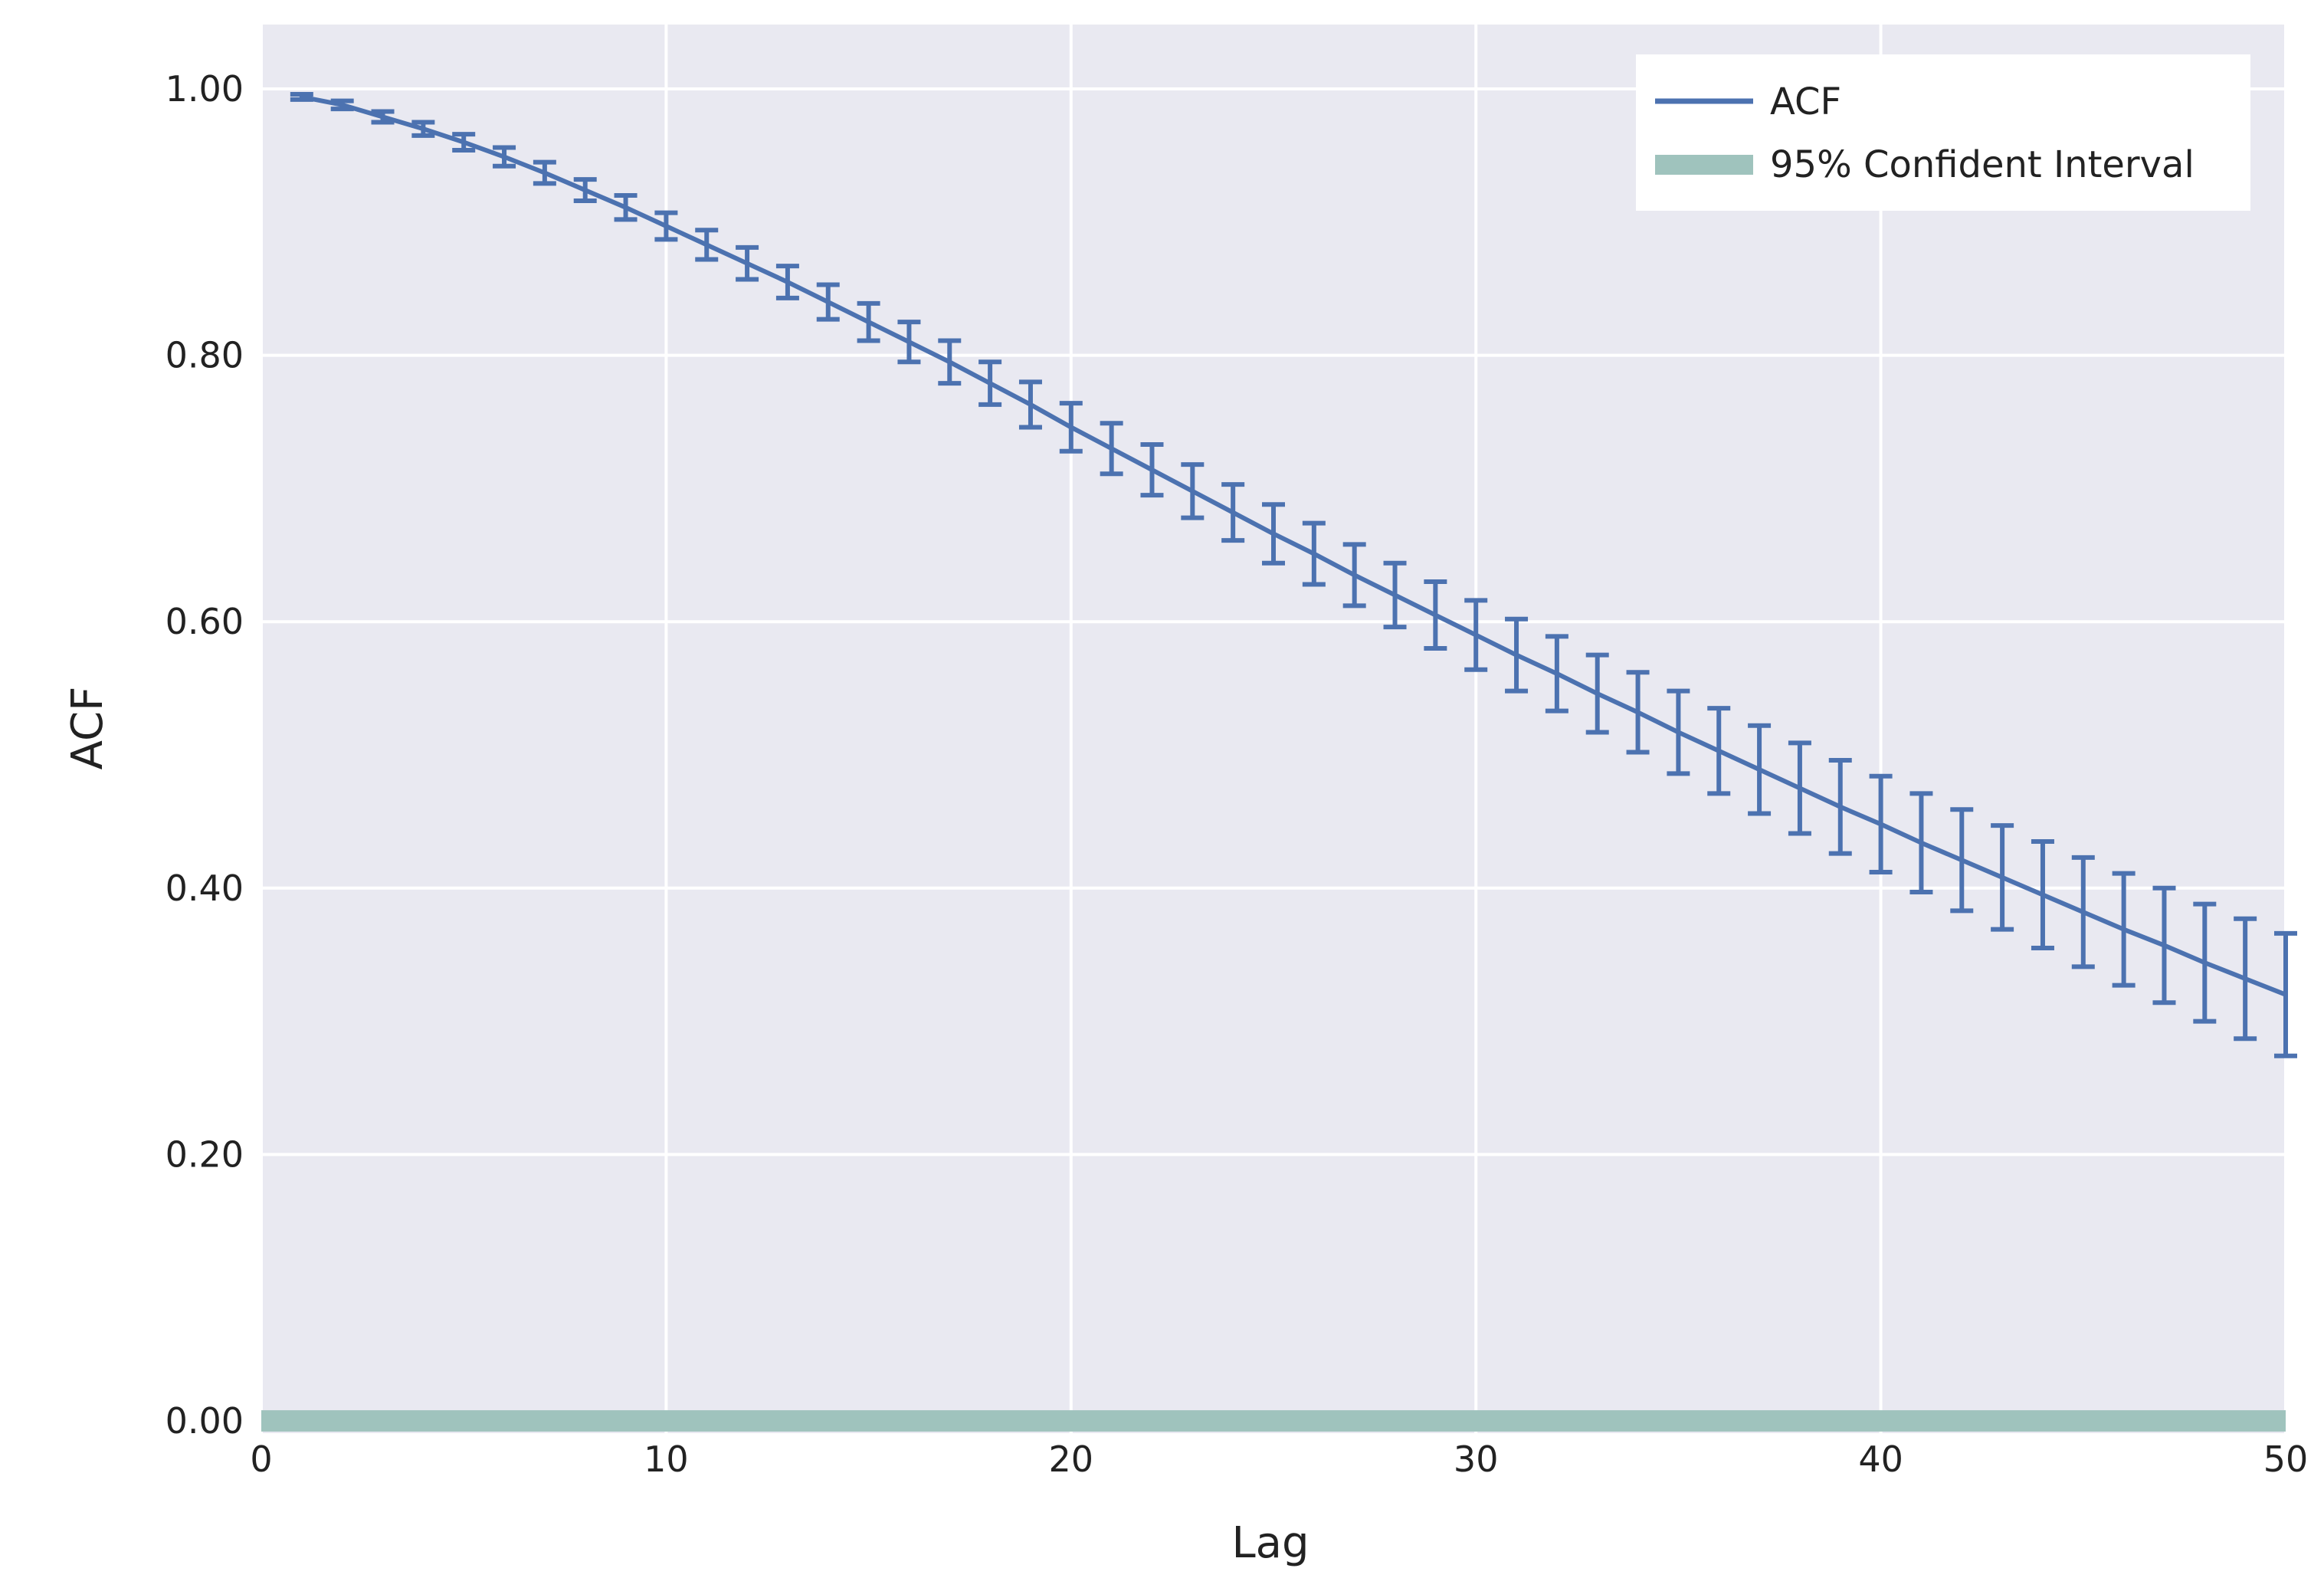 Image resolution: width=2324 pixels, height=1578 pixels. What do you see at coordinates (205, 89) in the screenshot?
I see `y-tick-label: 1.00` at bounding box center [205, 89].